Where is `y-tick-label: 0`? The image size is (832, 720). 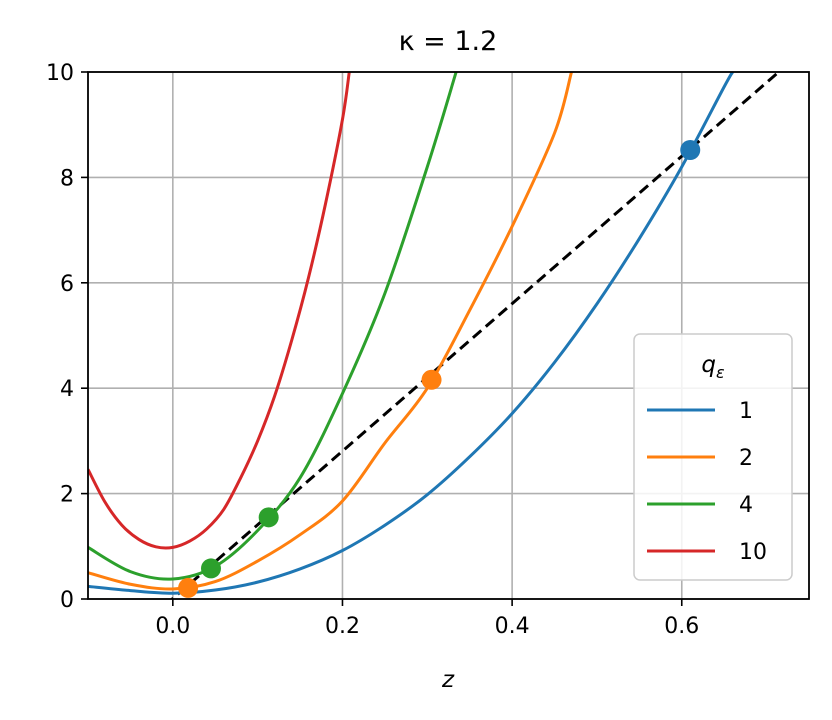 y-tick-label: 0 is located at coordinates (67, 600).